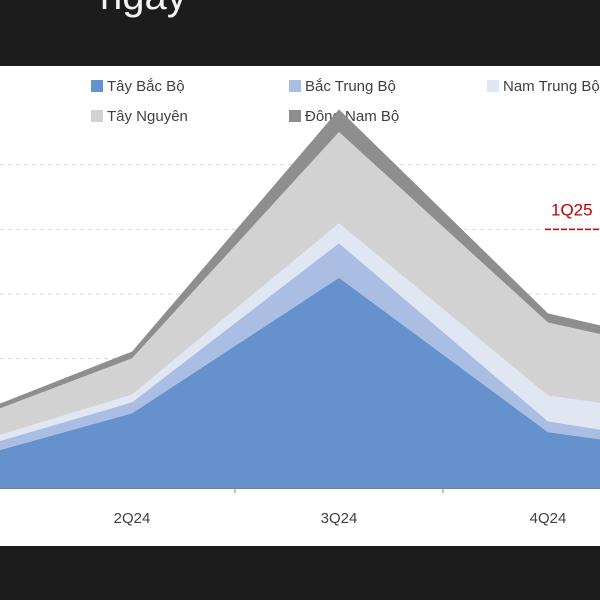 This screenshot has height=600, width=600. What do you see at coordinates (551, 86) in the screenshot?
I see `legend-label: Nam Trung Bộ` at bounding box center [551, 86].